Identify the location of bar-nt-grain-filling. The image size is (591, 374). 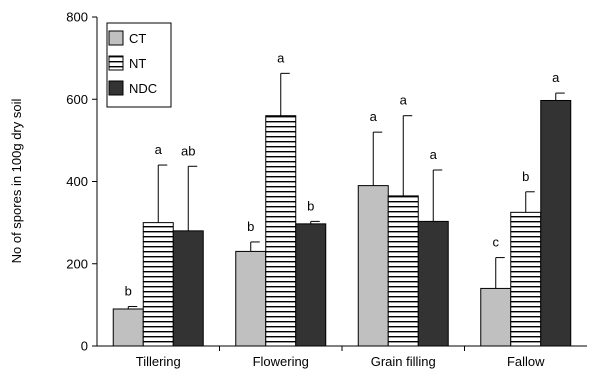
(403, 271).